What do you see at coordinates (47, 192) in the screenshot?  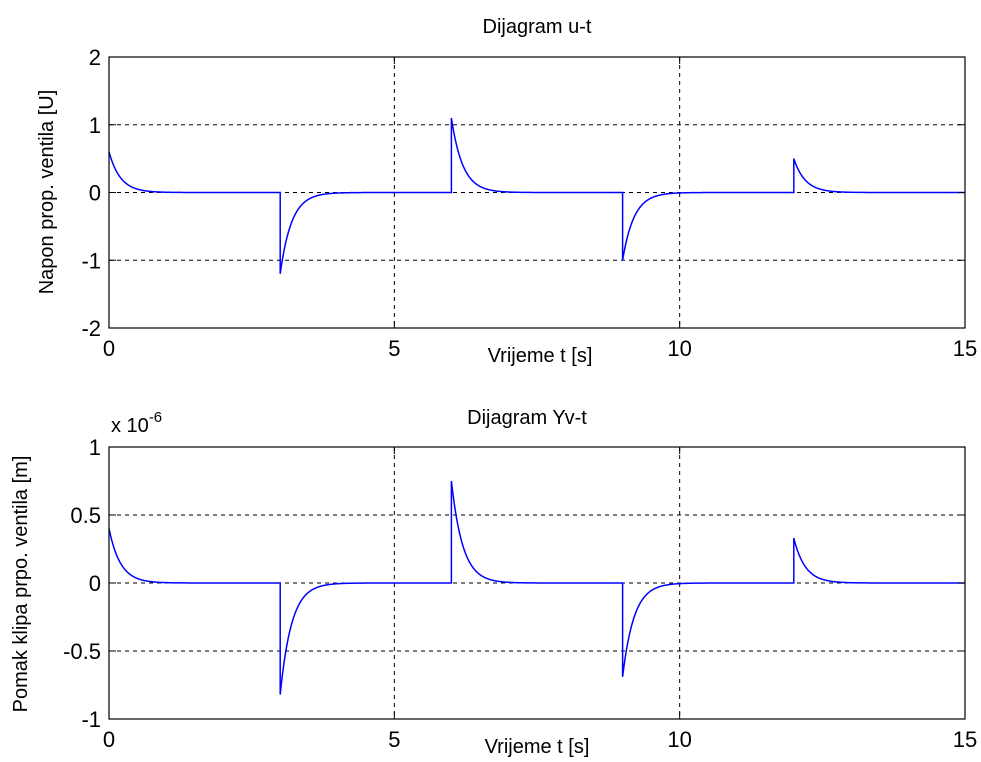 I see `y-axis-label: Napon prop. ventila [U]` at bounding box center [47, 192].